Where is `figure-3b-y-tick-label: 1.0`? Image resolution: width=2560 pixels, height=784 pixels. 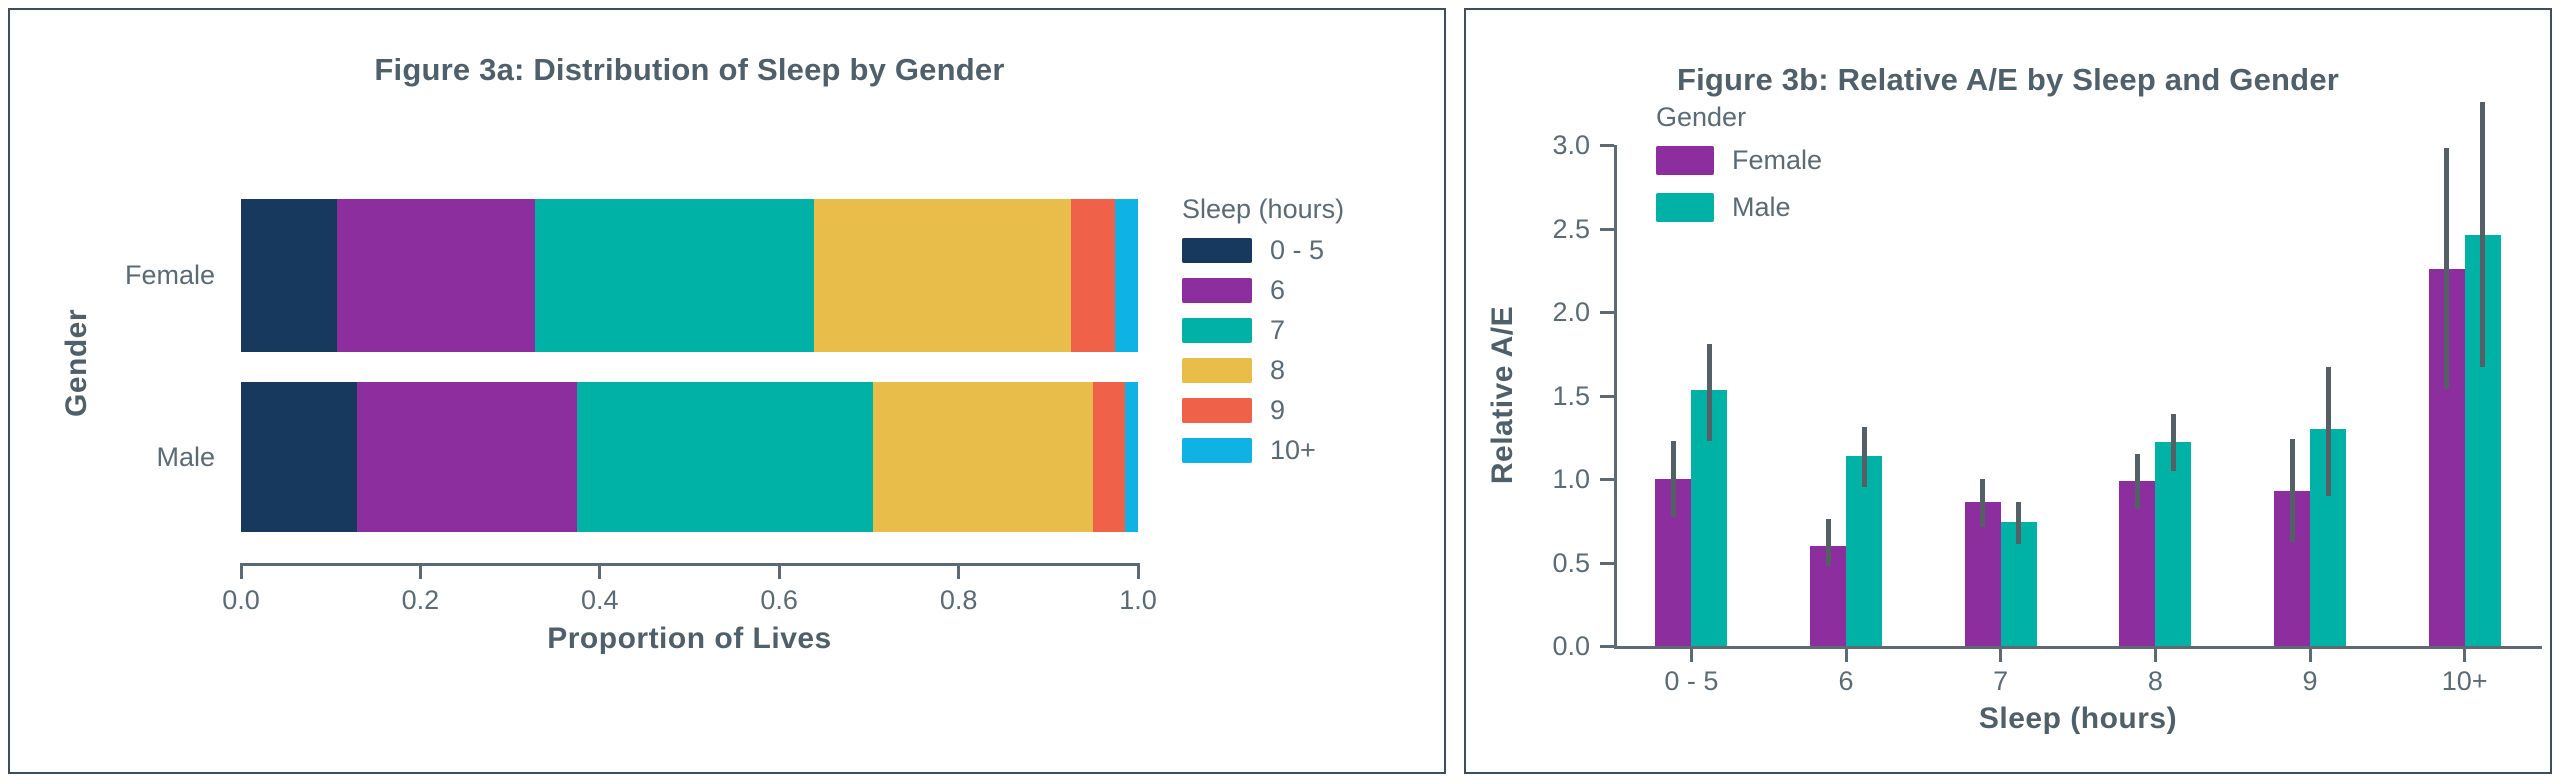
figure-3b-y-tick-label: 1.0 is located at coordinates (1571, 479).